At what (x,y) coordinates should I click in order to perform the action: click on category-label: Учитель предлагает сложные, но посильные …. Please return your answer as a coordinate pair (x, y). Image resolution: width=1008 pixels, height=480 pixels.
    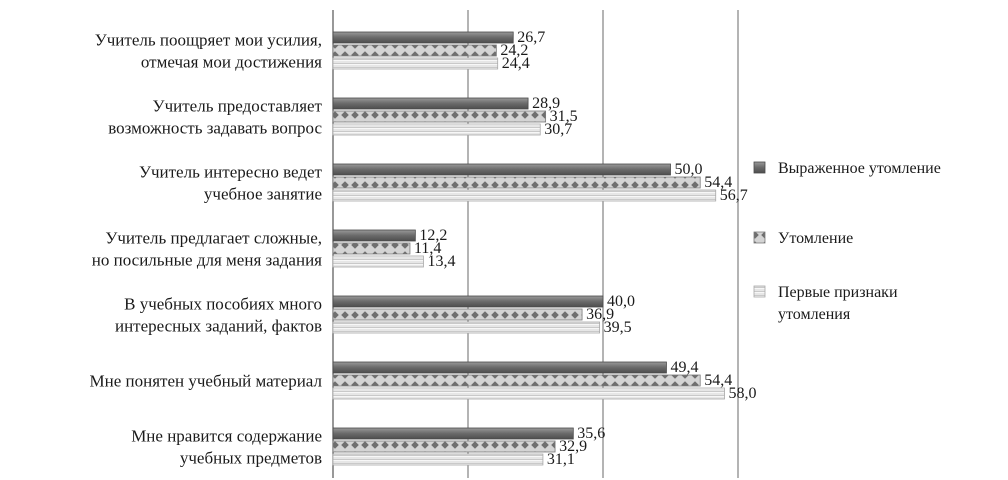
    Looking at the image, I should click on (207, 249).